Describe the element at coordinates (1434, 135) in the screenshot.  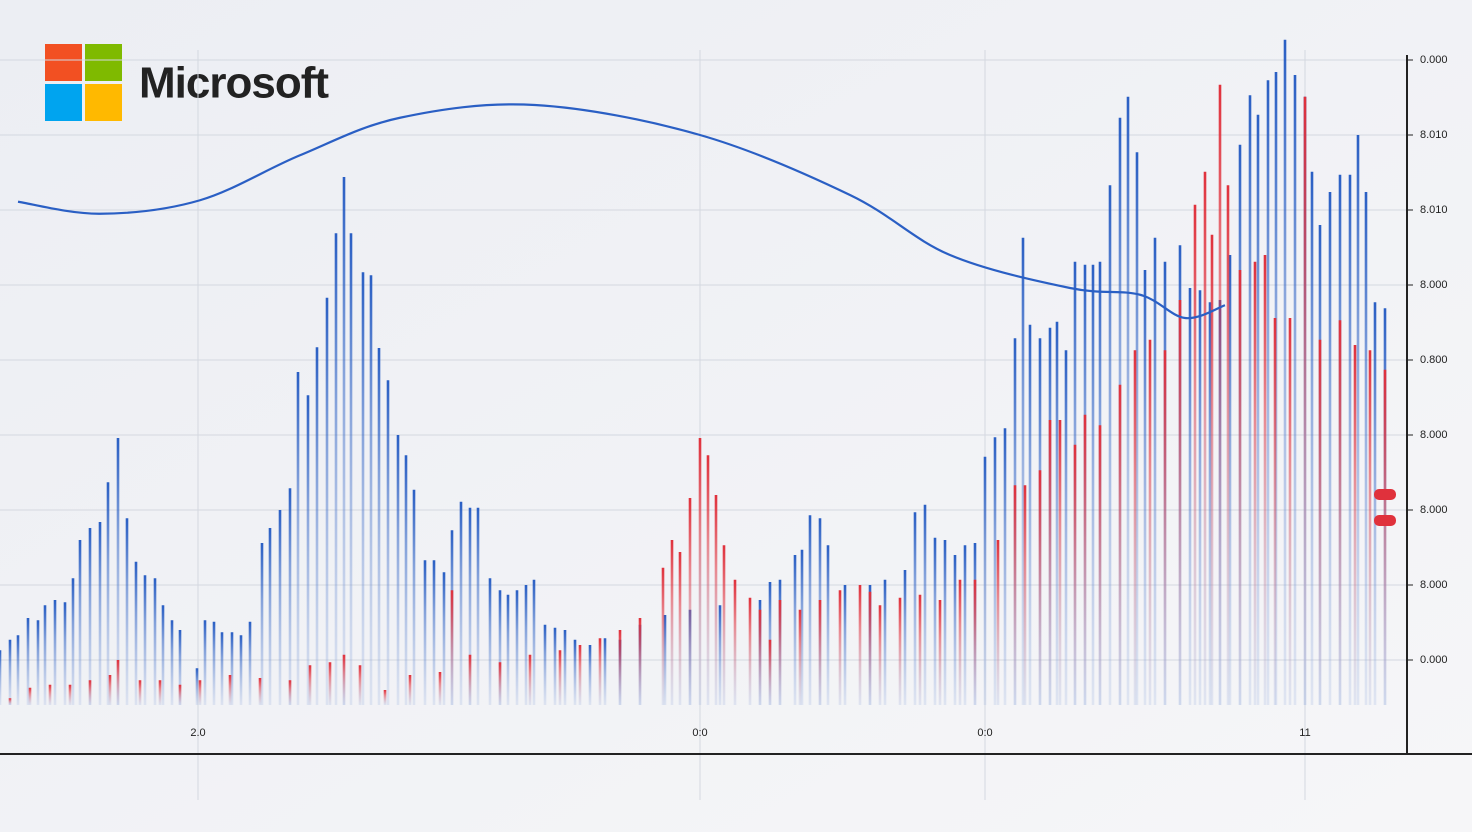
I see `y-tick-label: 8.010` at that location.